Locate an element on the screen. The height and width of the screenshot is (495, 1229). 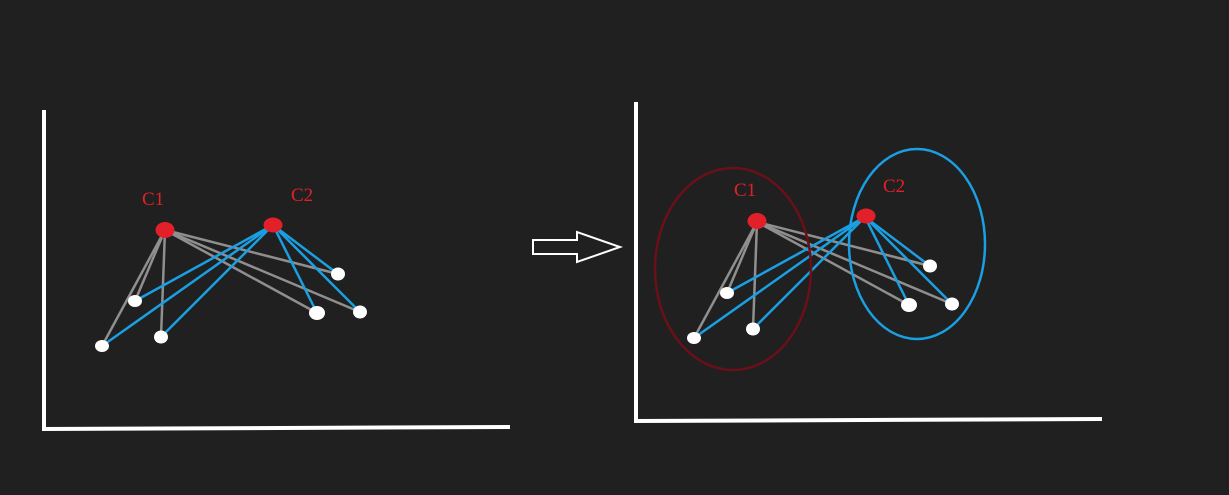
before-c2-links is located at coordinates (231, 285).